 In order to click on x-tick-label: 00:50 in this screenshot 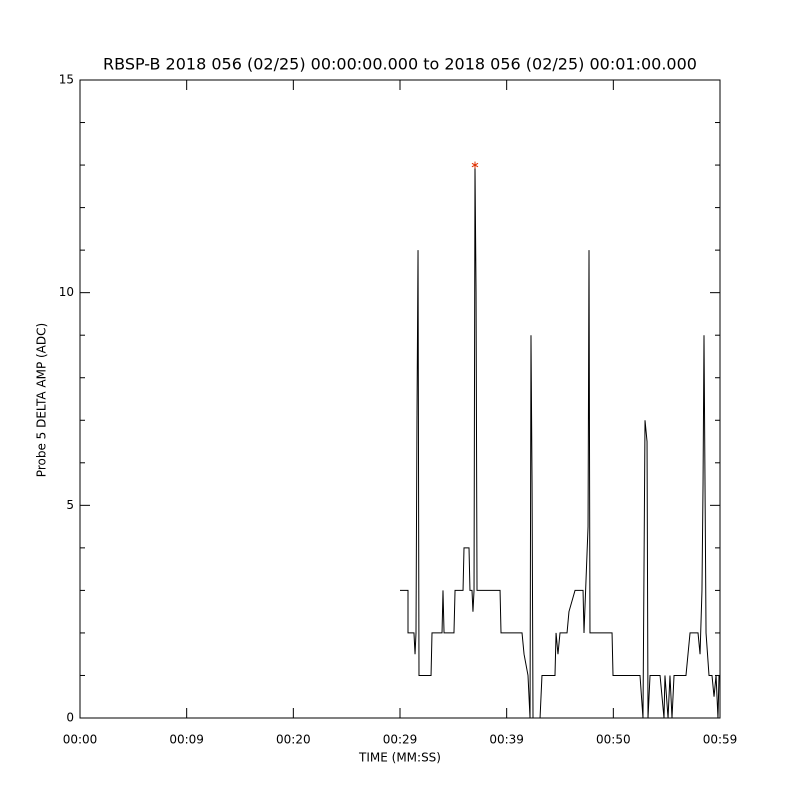, I will do `click(613, 740)`.